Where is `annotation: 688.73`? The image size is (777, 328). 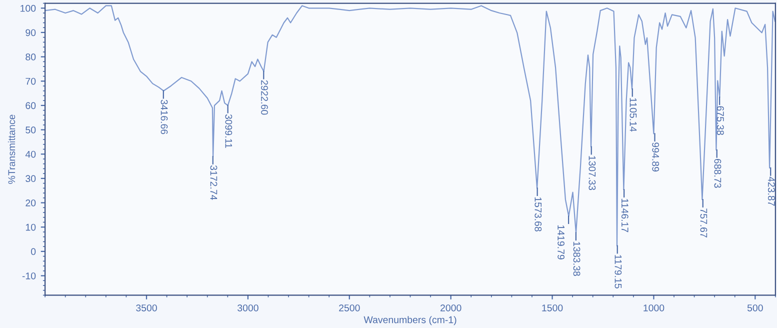 annotation: 688.73 is located at coordinates (718, 173).